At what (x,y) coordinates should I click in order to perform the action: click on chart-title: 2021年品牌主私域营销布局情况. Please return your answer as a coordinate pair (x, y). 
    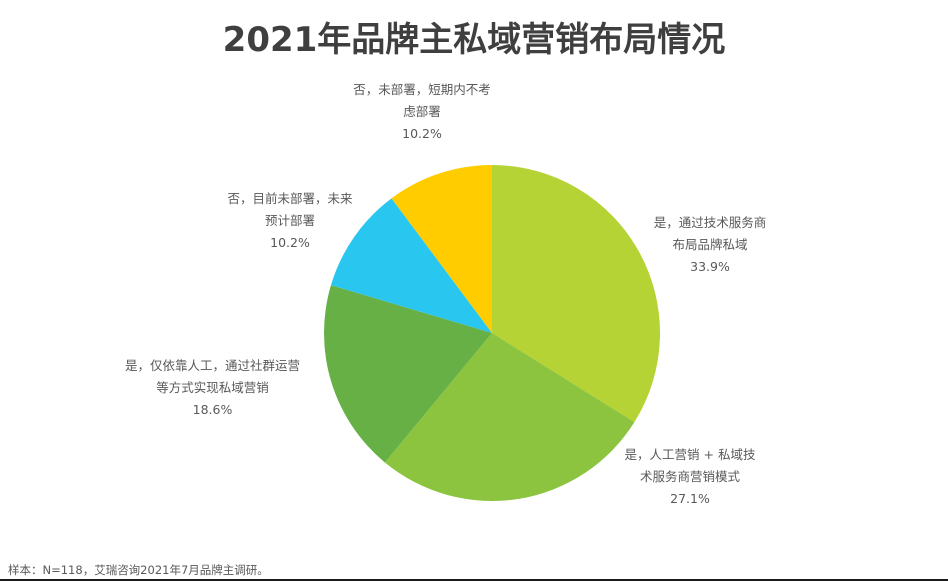
    Looking at the image, I should click on (474, 40).